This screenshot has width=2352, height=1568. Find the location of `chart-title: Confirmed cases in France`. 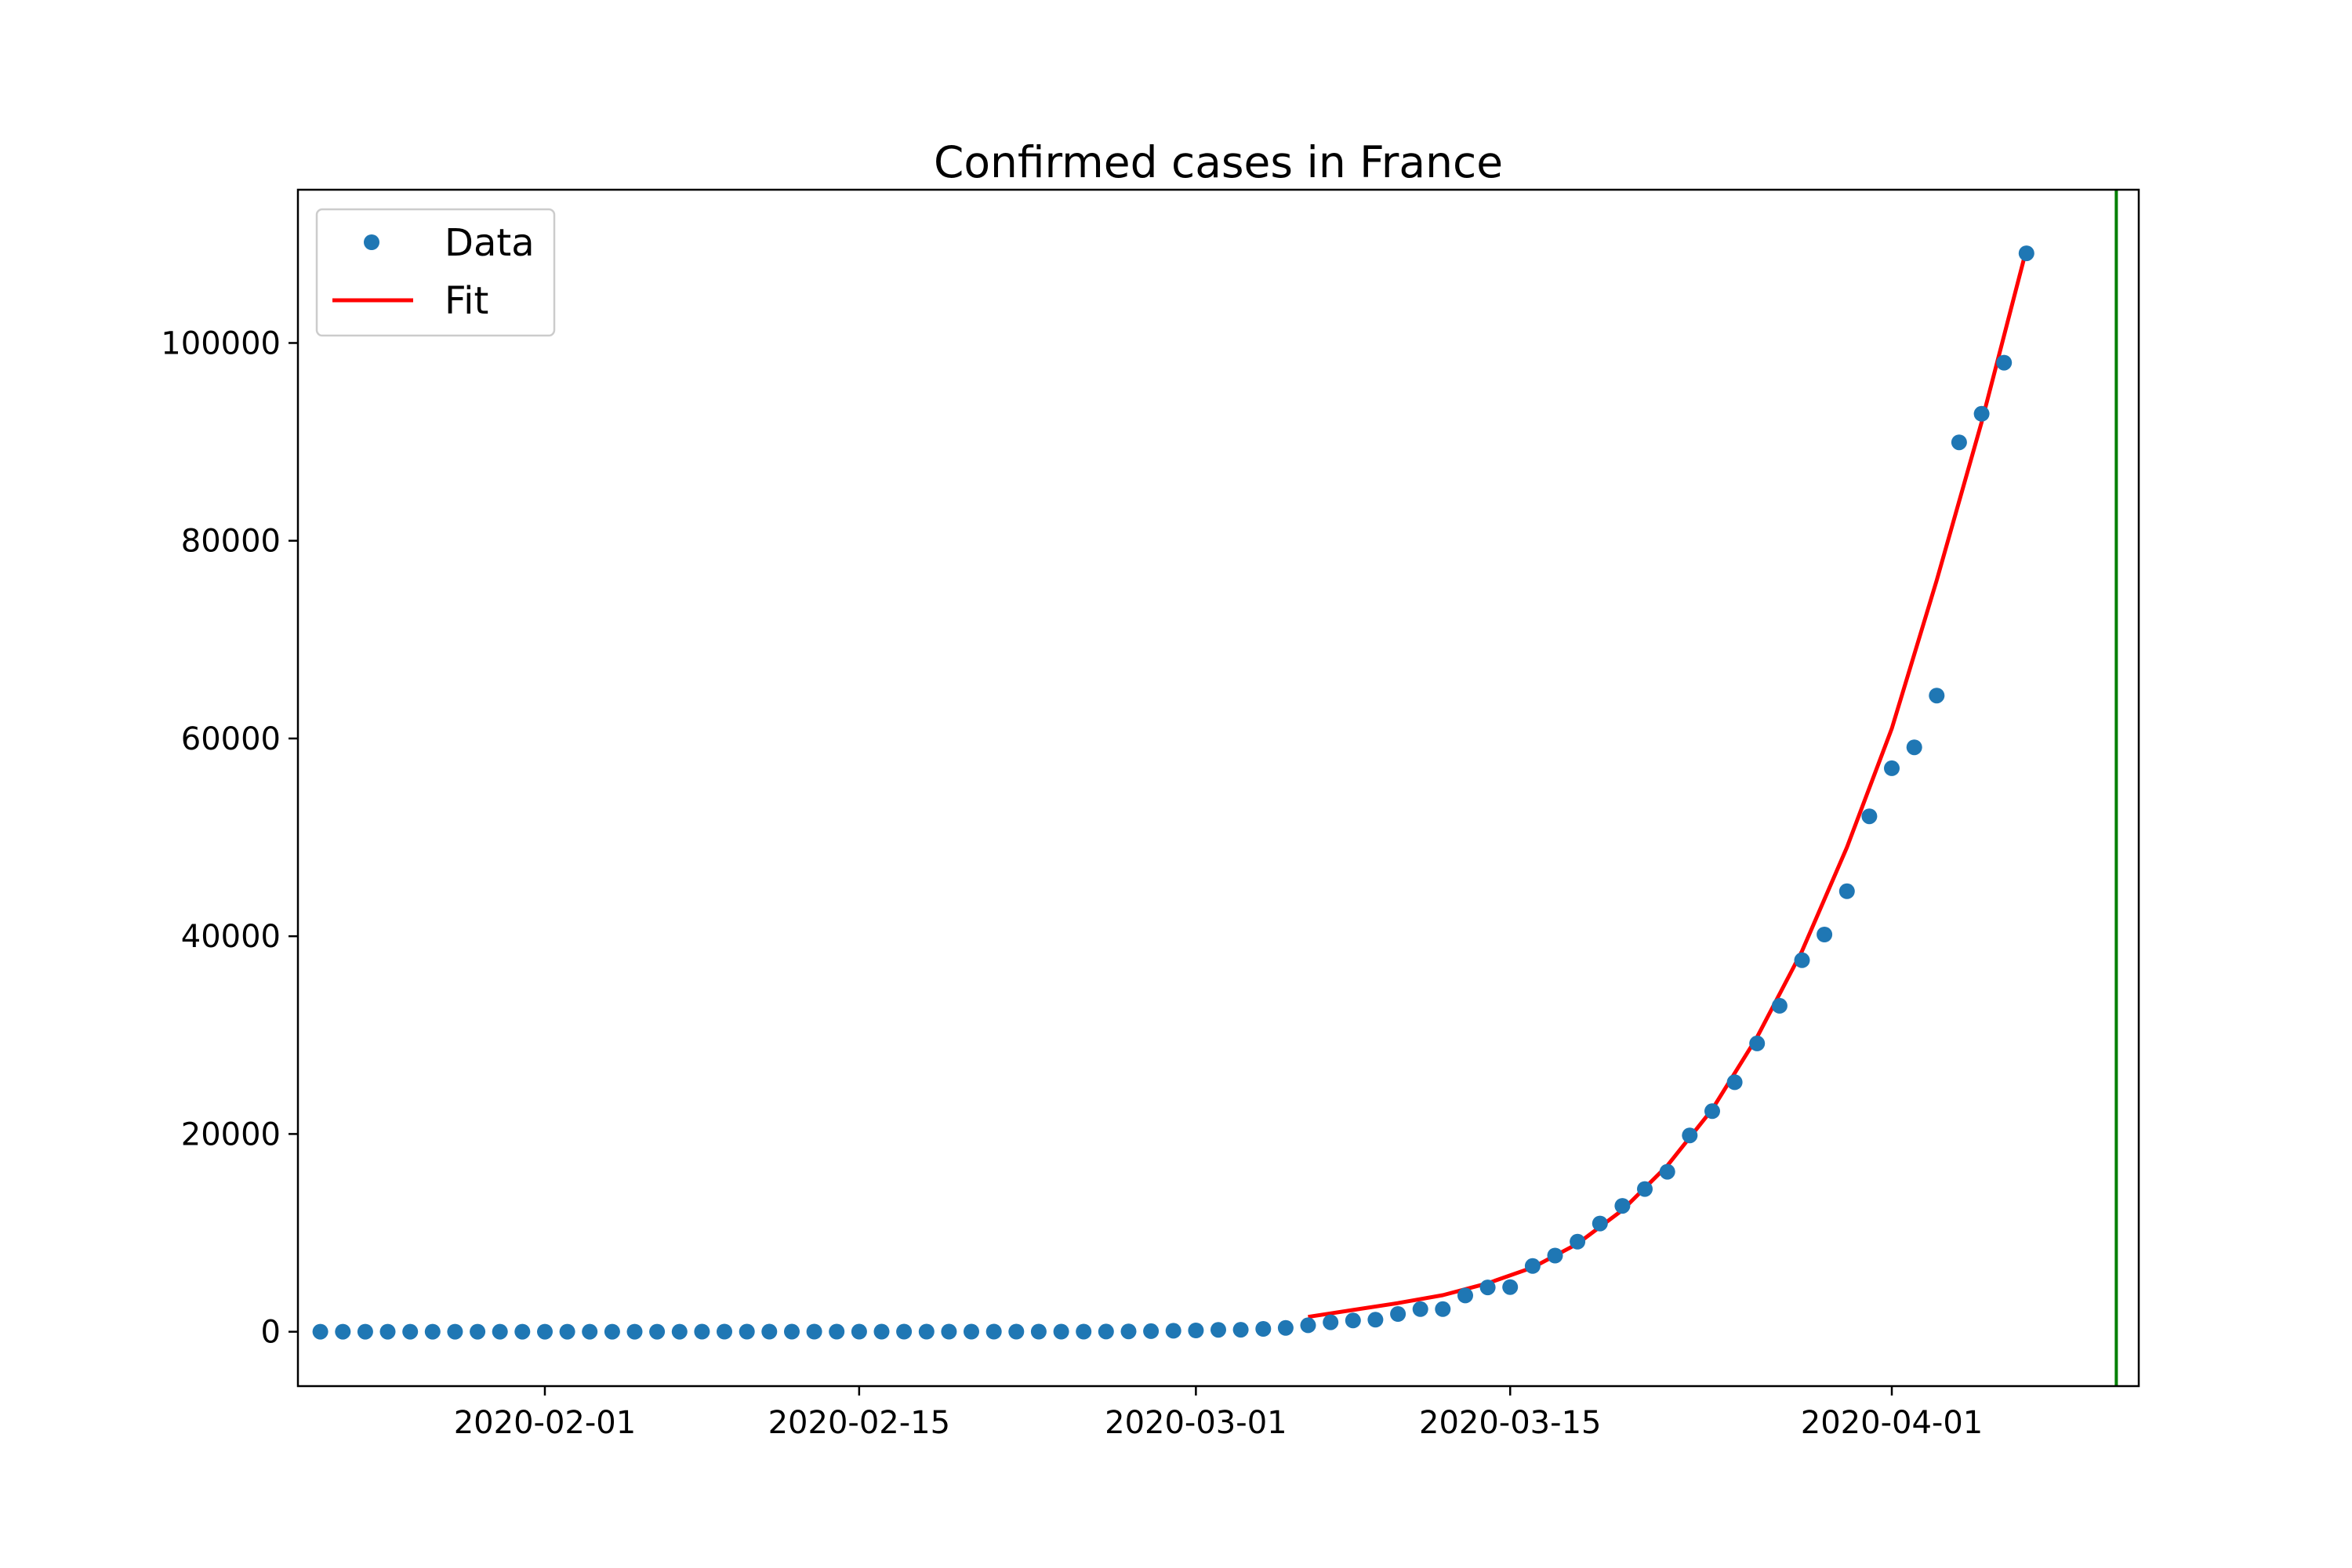

chart-title: Confirmed cases in France is located at coordinates (1218, 162).